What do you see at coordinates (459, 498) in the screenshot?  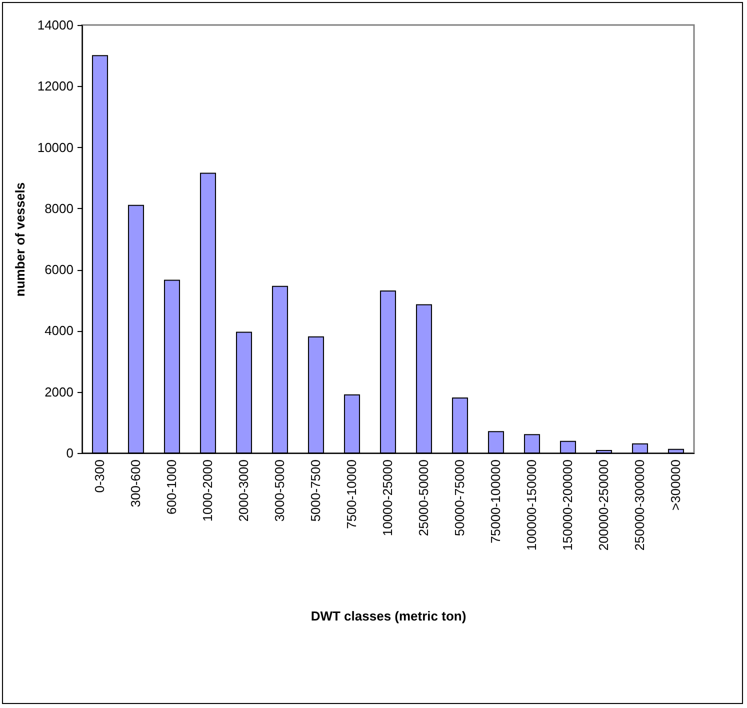 I see `x-tick-label: 50000-75000` at bounding box center [459, 498].